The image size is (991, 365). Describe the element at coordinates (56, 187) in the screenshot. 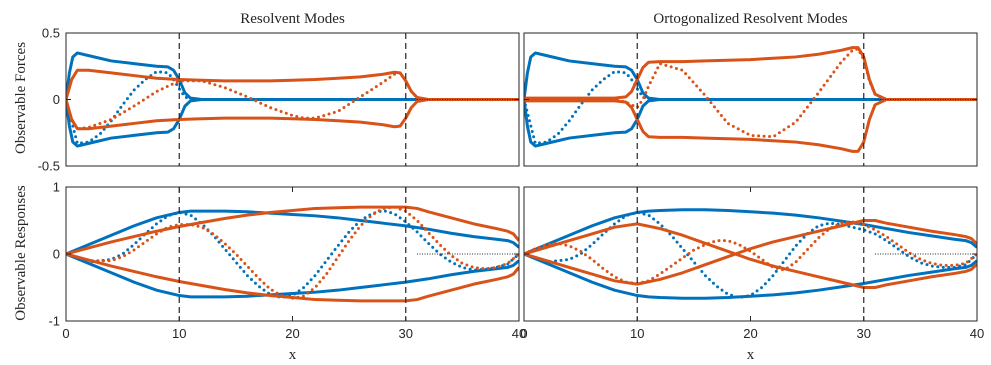

I see `y-tick-label: 1` at that location.